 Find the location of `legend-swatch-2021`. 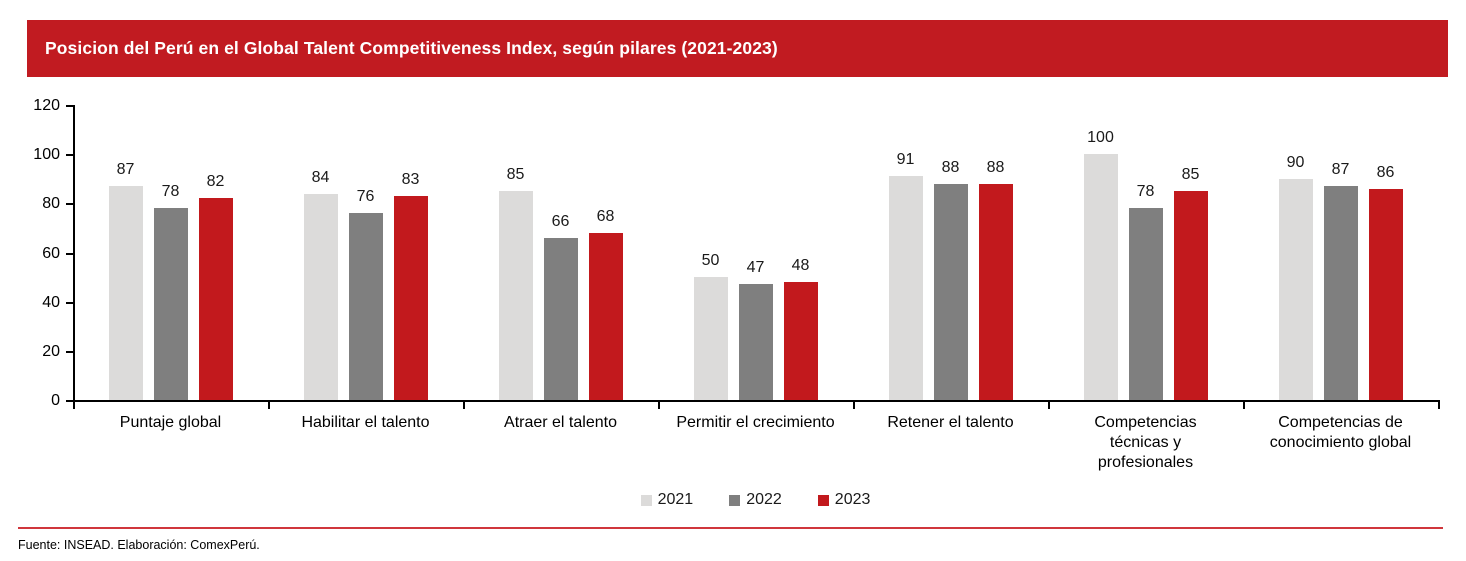

legend-swatch-2021 is located at coordinates (646, 500).